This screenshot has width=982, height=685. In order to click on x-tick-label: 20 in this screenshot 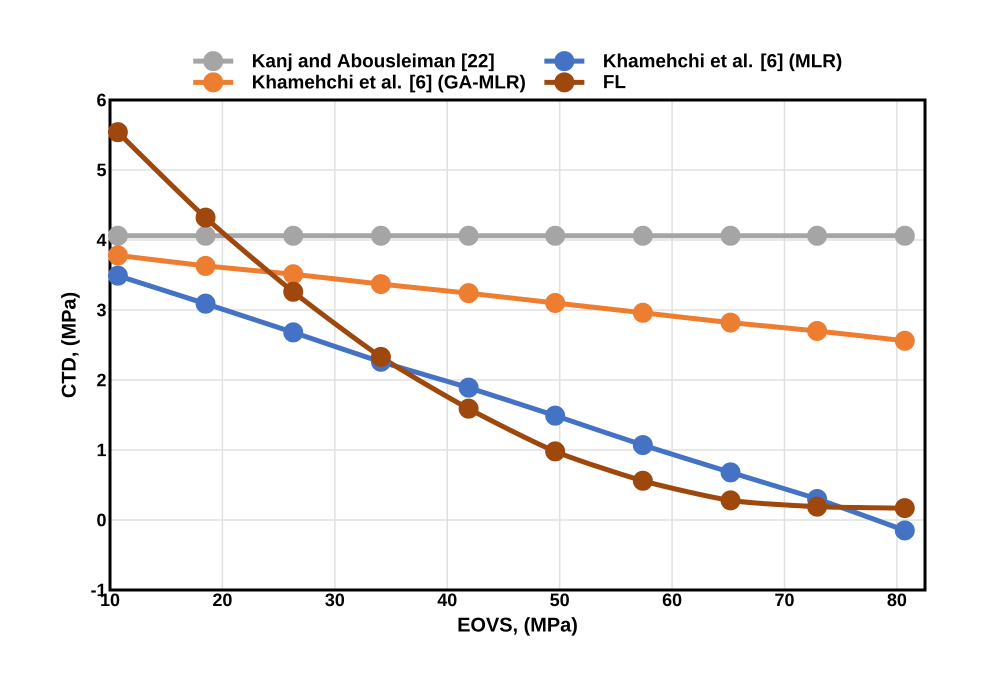, I will do `click(222, 599)`.